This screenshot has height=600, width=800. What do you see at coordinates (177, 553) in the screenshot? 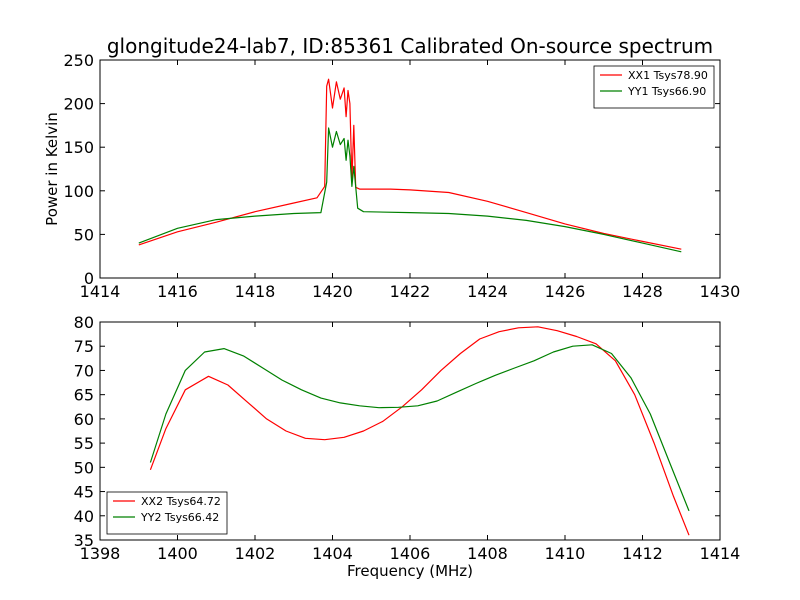
I see `x-tick-label: 1400` at bounding box center [177, 553].